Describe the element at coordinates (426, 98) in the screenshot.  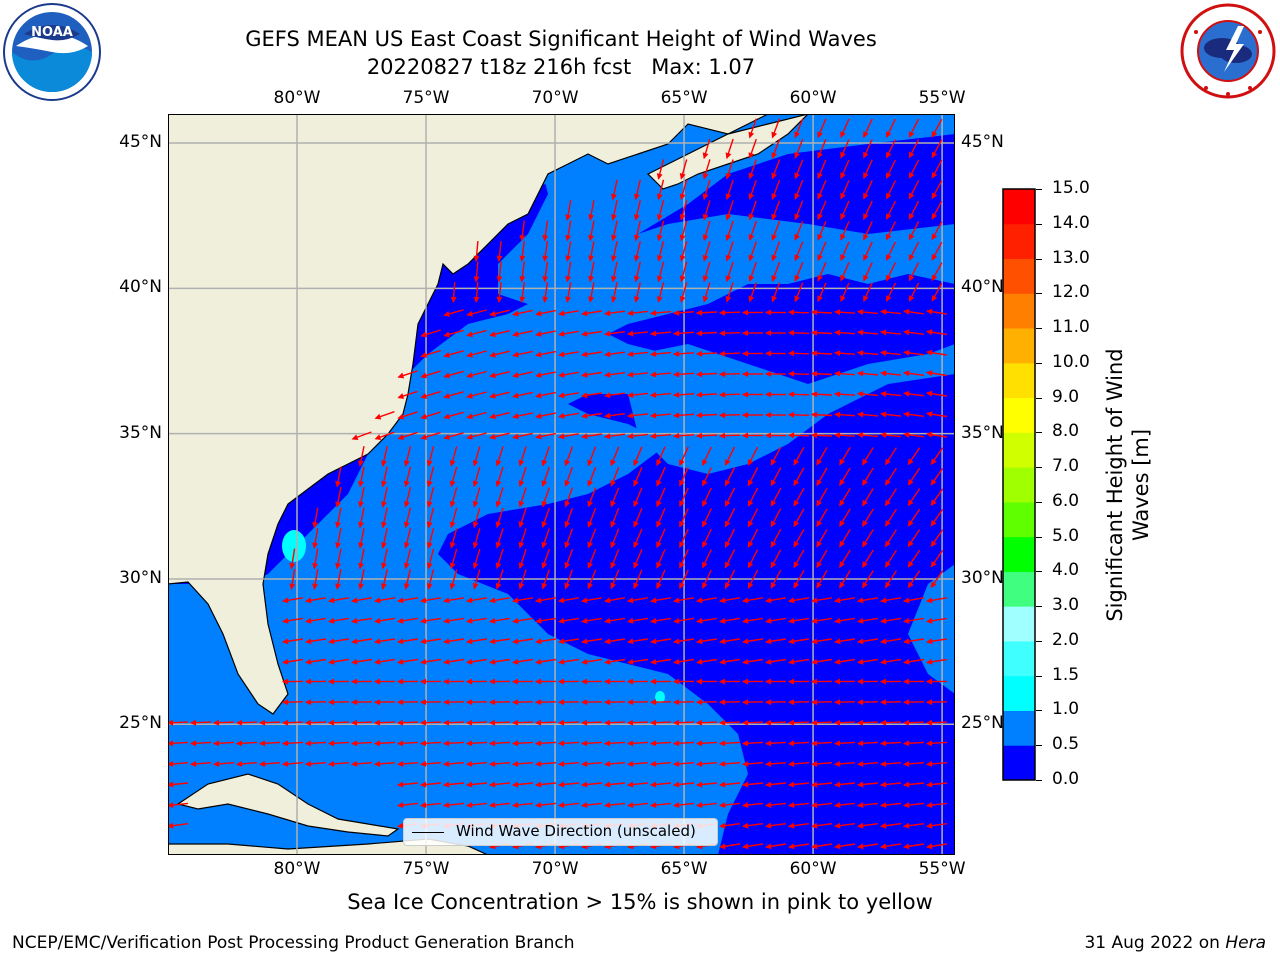
I see `longitude-tick-label: 75°W` at that location.